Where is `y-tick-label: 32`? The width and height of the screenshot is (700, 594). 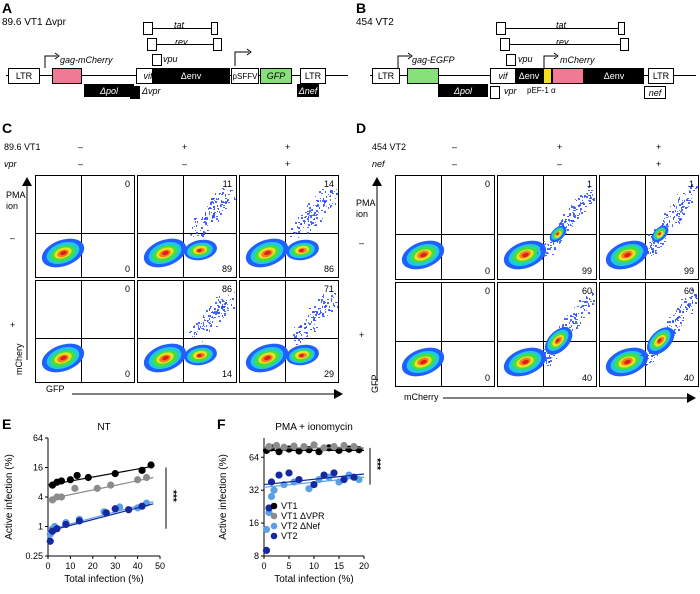
y-tick-label: 32 is located at coordinates (254, 490).